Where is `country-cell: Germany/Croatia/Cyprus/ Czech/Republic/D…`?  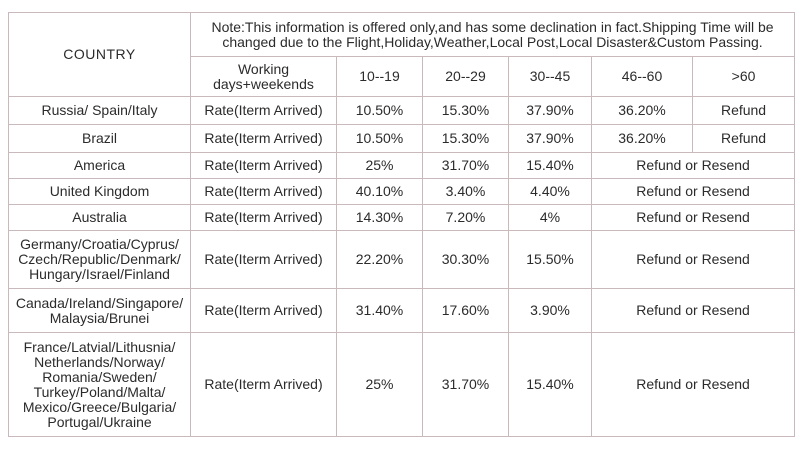
country-cell: Germany/Croatia/Cyprus/ Czech/Republic/D… is located at coordinates (99, 259).